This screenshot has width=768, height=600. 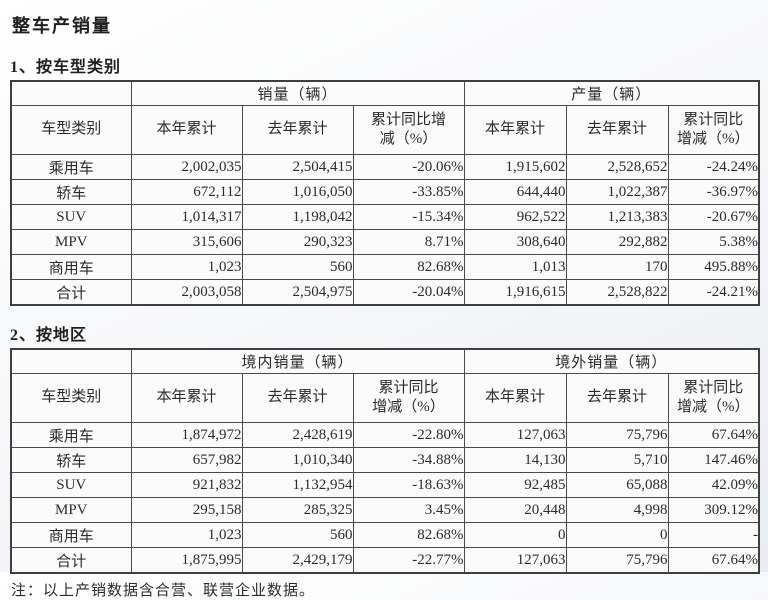 I want to click on cell-production-yoy: 5.38%, so click(x=713, y=242).